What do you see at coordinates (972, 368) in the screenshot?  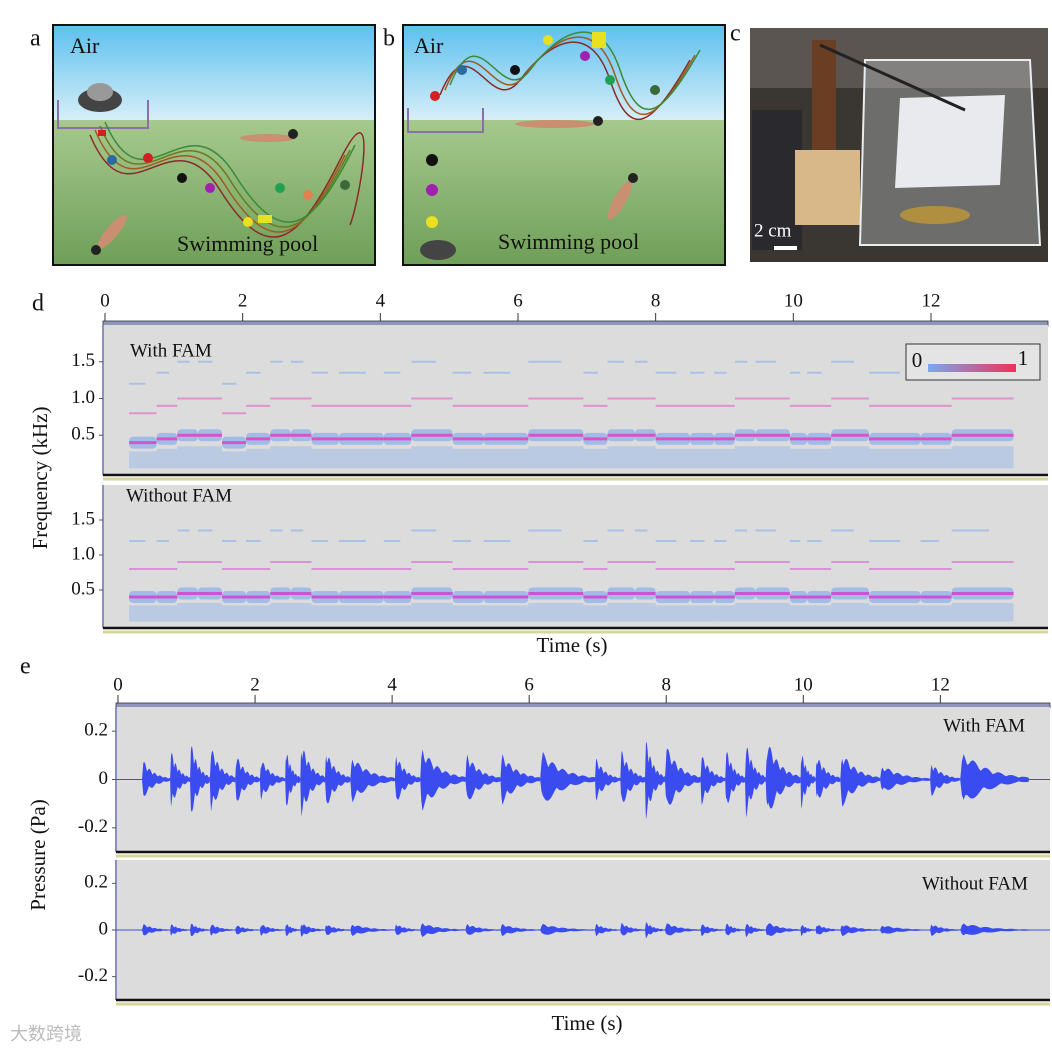 I see `colorbar` at bounding box center [972, 368].